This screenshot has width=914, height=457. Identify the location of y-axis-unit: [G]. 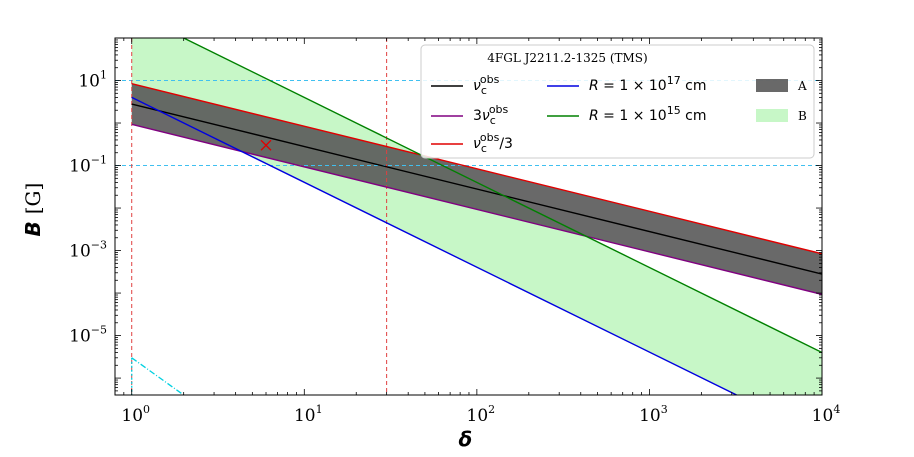
(33, 199).